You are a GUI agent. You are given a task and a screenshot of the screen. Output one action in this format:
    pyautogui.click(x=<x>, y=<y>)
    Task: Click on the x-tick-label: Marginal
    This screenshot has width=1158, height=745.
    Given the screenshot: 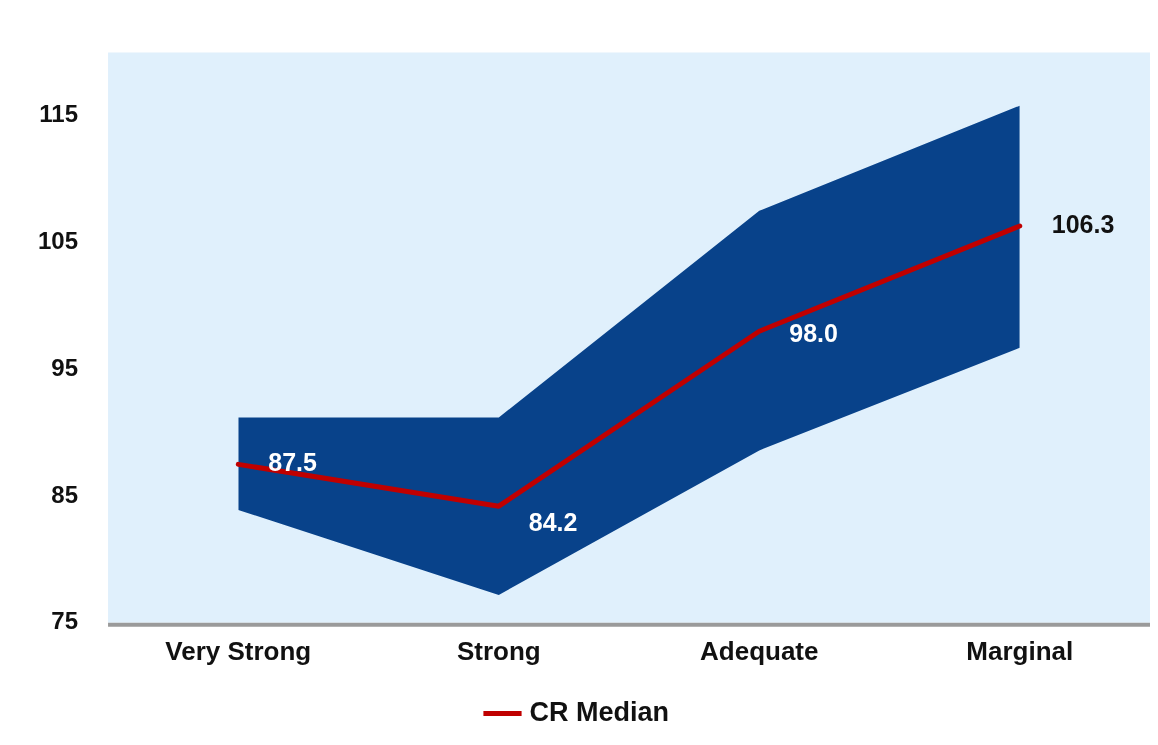 What is the action you would take?
    pyautogui.click(x=1020, y=650)
    